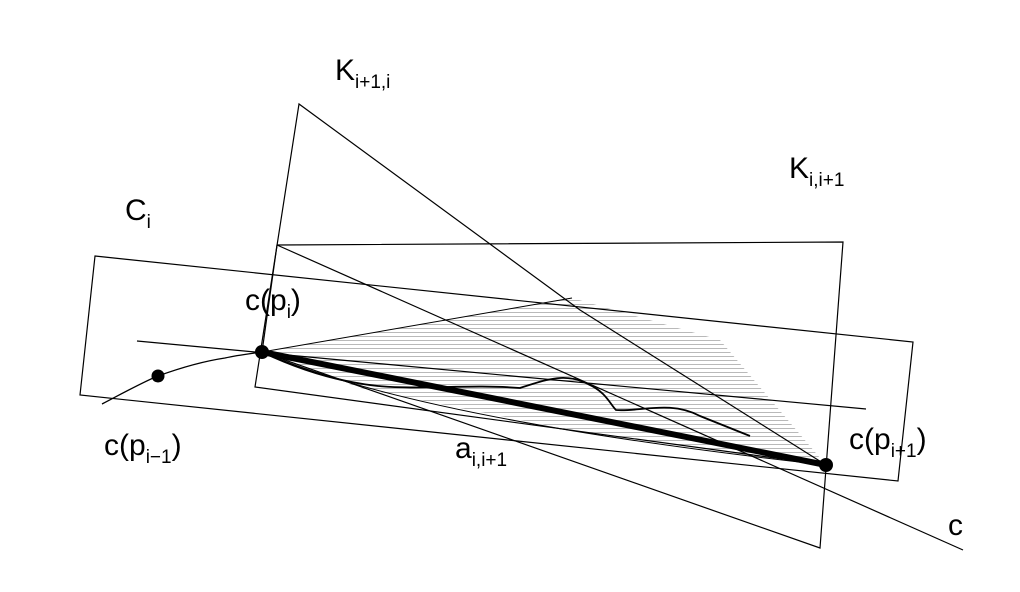 This screenshot has height=592, width=1020. I want to click on label-curve-c: c, so click(955, 525).